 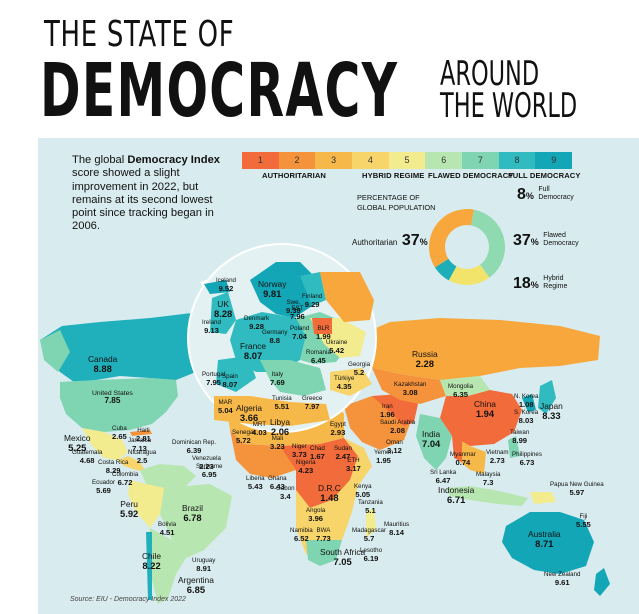 I want to click on country-label-south-africa: South Africa 7.05, so click(x=342, y=557).